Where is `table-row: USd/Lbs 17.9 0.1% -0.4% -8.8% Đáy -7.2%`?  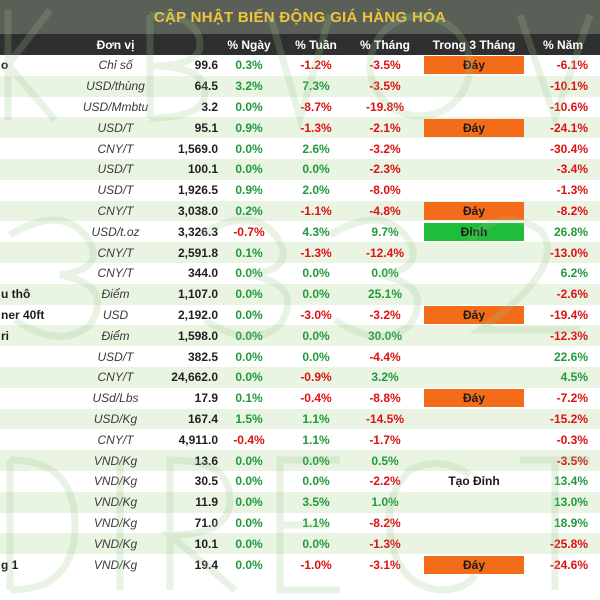 table-row: USd/Lbs 17.9 0.1% -0.4% -8.8% Đáy -7.2% is located at coordinates (300, 398).